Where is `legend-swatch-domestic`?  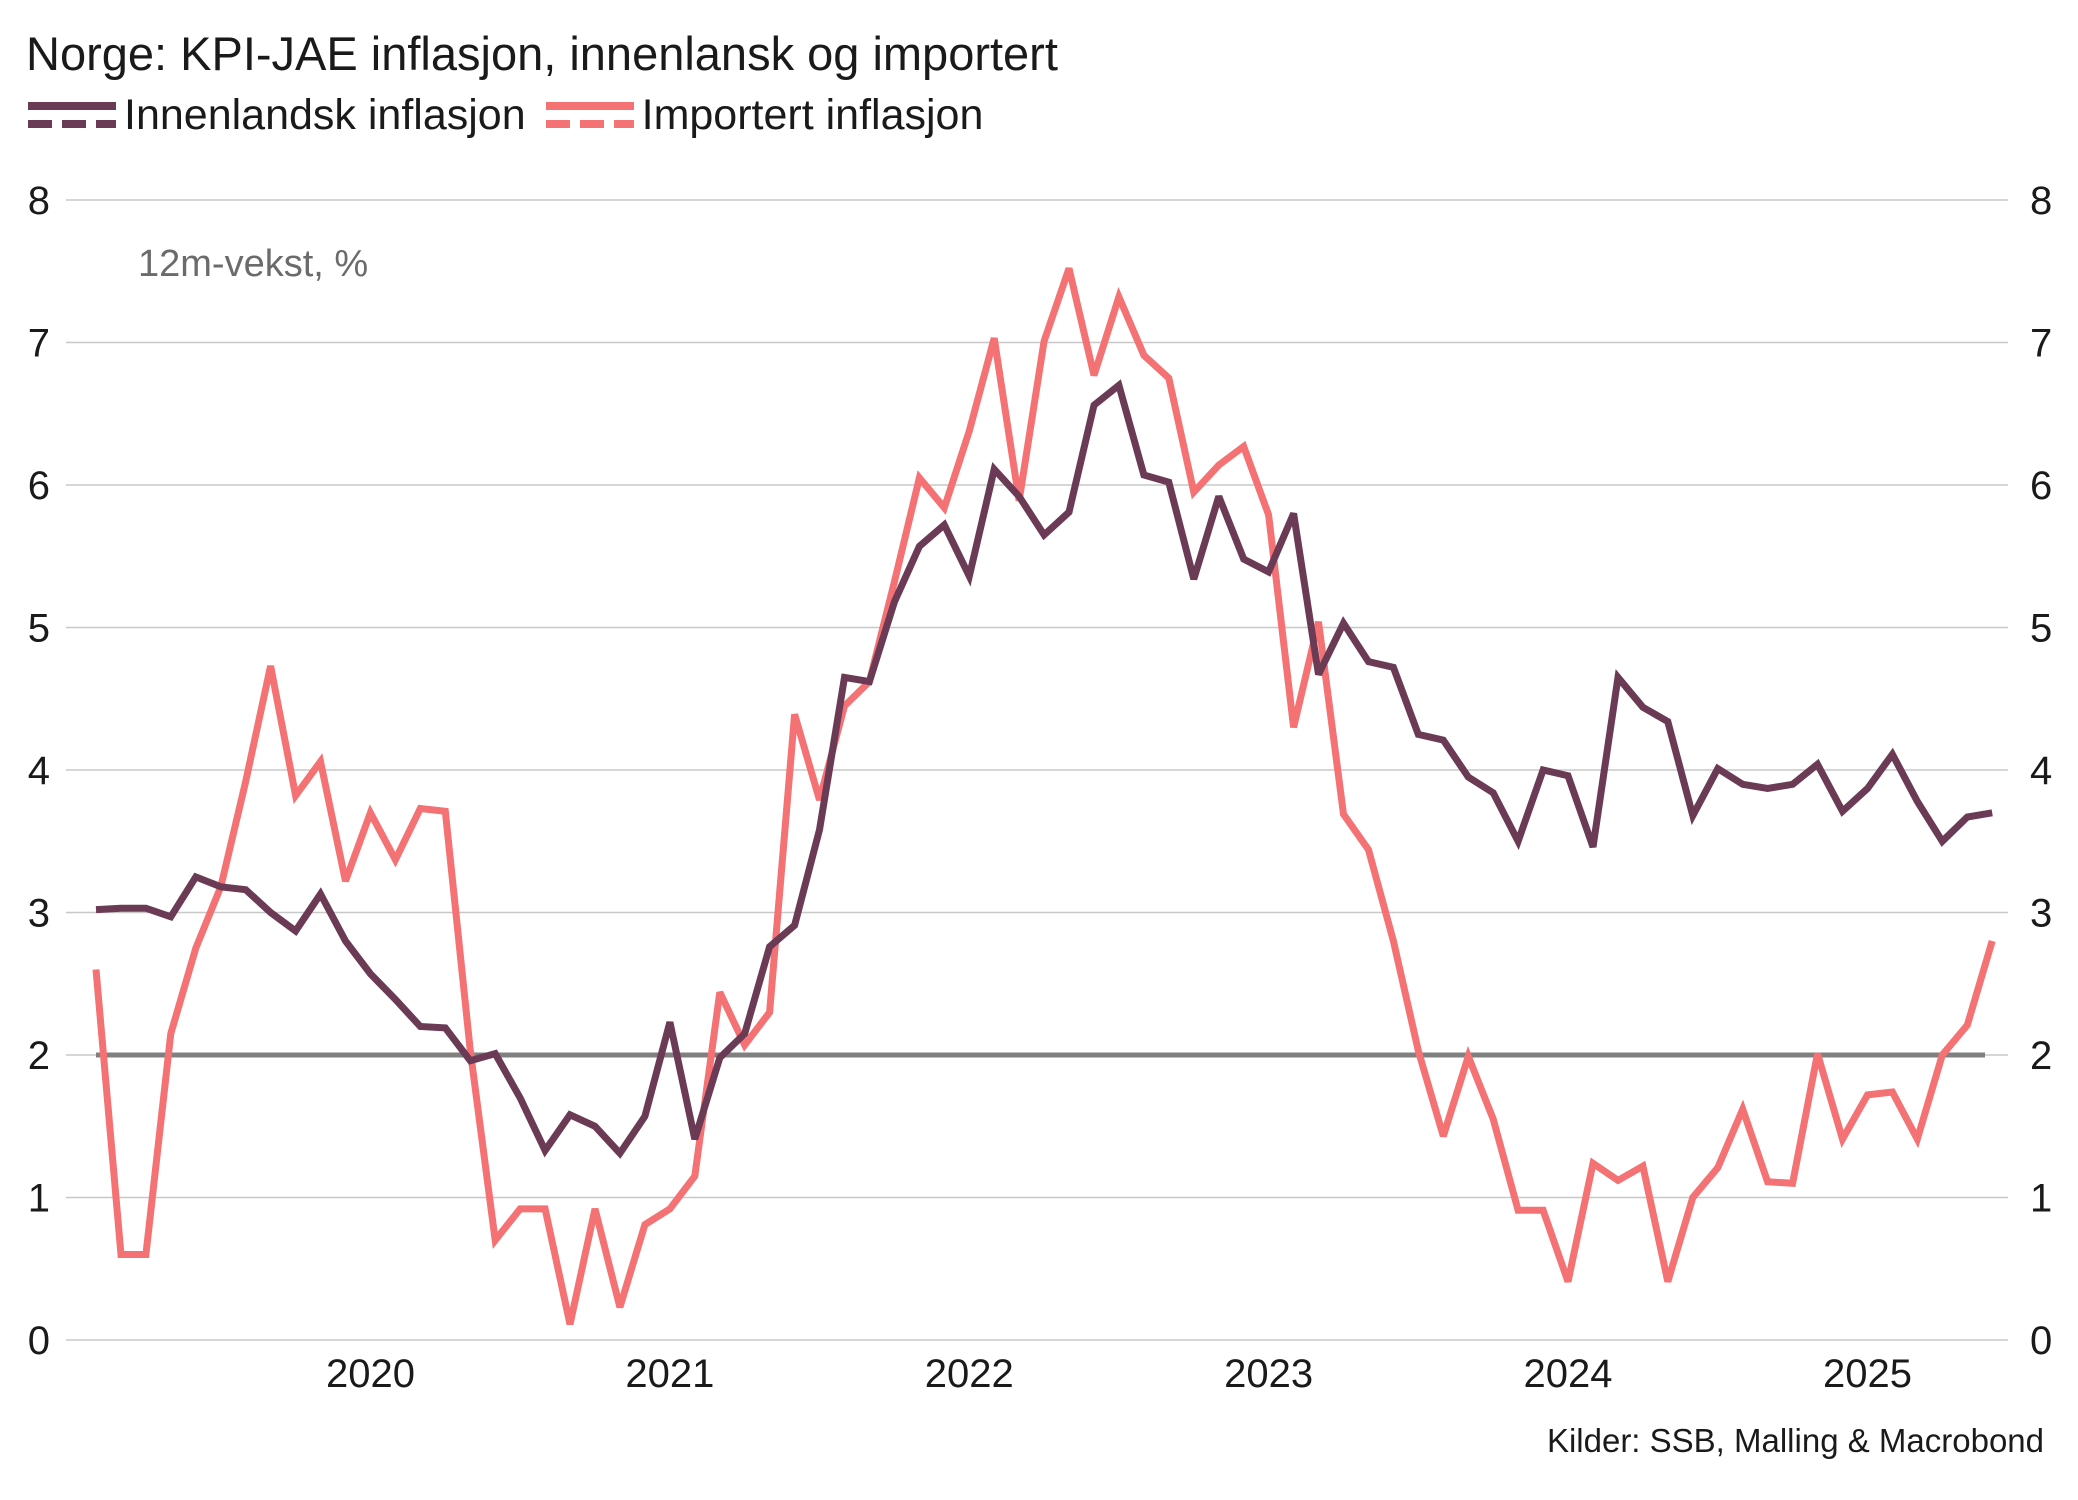 legend-swatch-domestic is located at coordinates (72, 115).